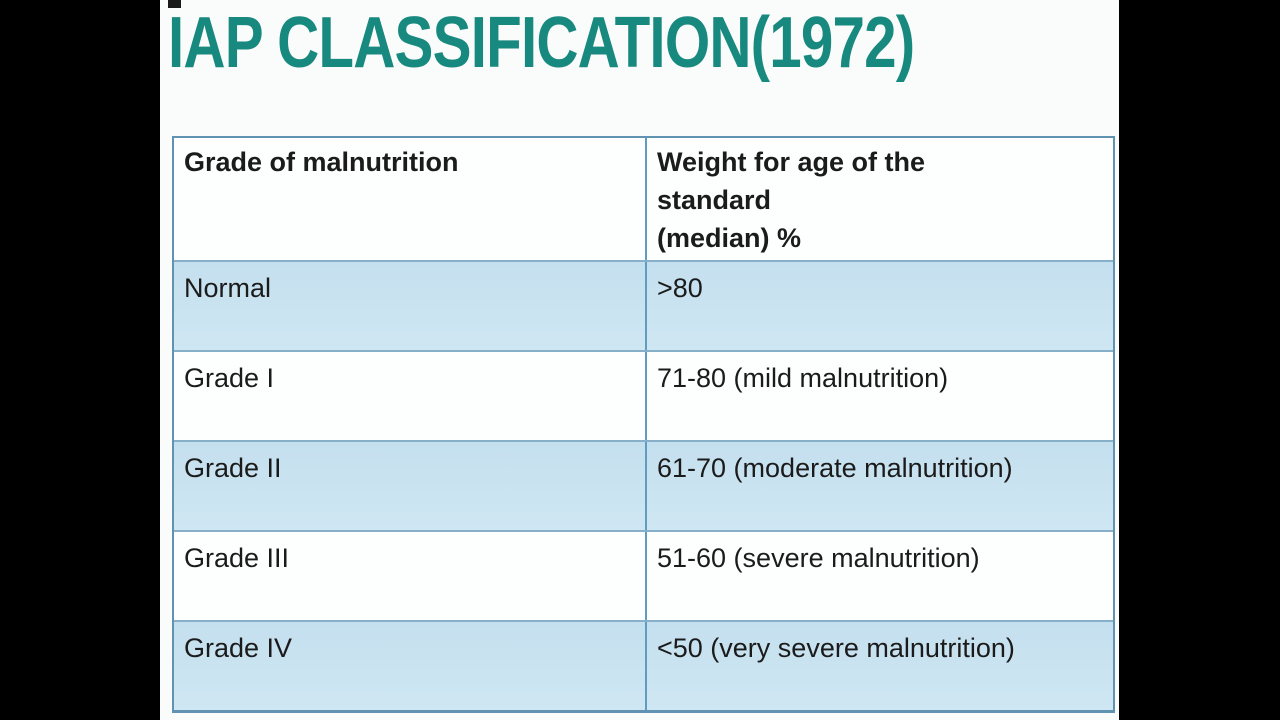 The image size is (1280, 720). I want to click on grade-cell: Grade III, so click(410, 576).